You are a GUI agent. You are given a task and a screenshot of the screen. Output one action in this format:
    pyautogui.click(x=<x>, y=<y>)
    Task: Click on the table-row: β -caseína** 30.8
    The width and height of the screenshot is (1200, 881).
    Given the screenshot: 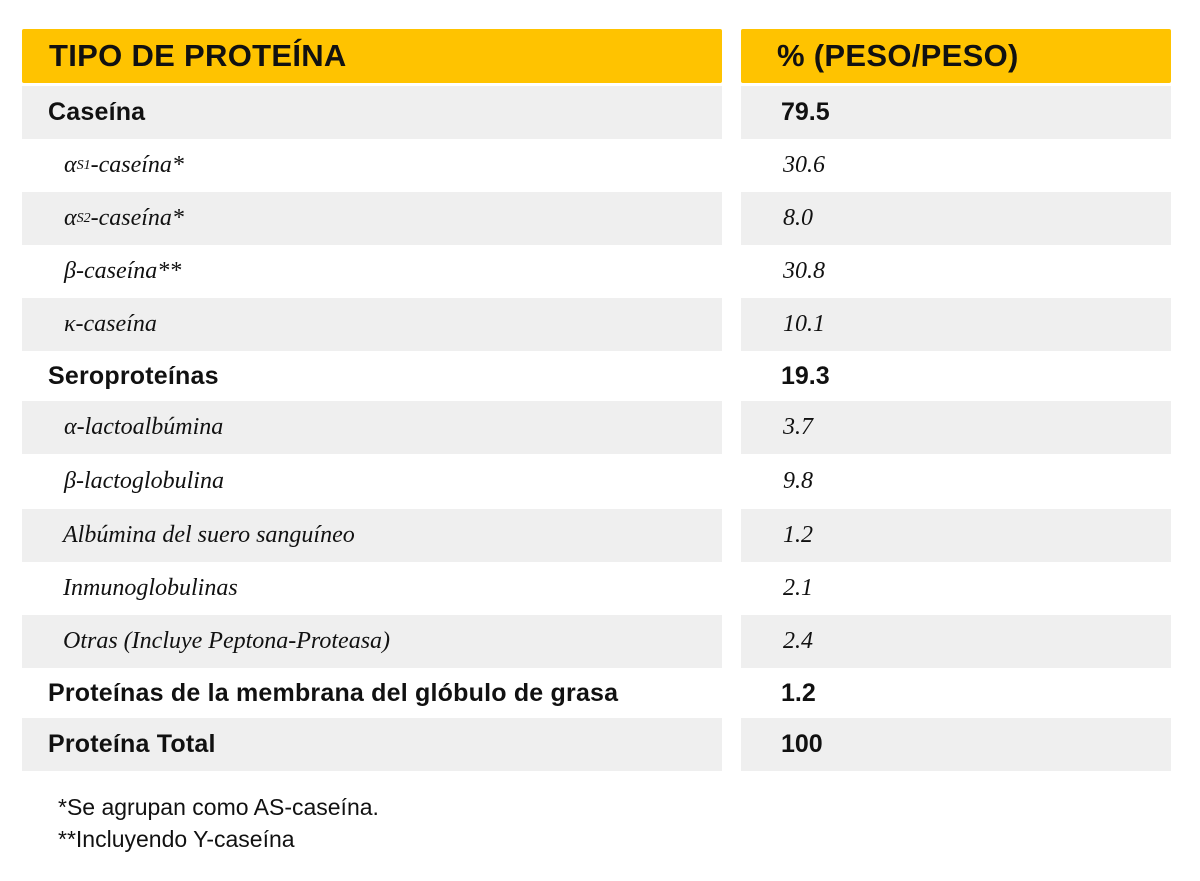 What is the action you would take?
    pyautogui.click(x=596, y=271)
    